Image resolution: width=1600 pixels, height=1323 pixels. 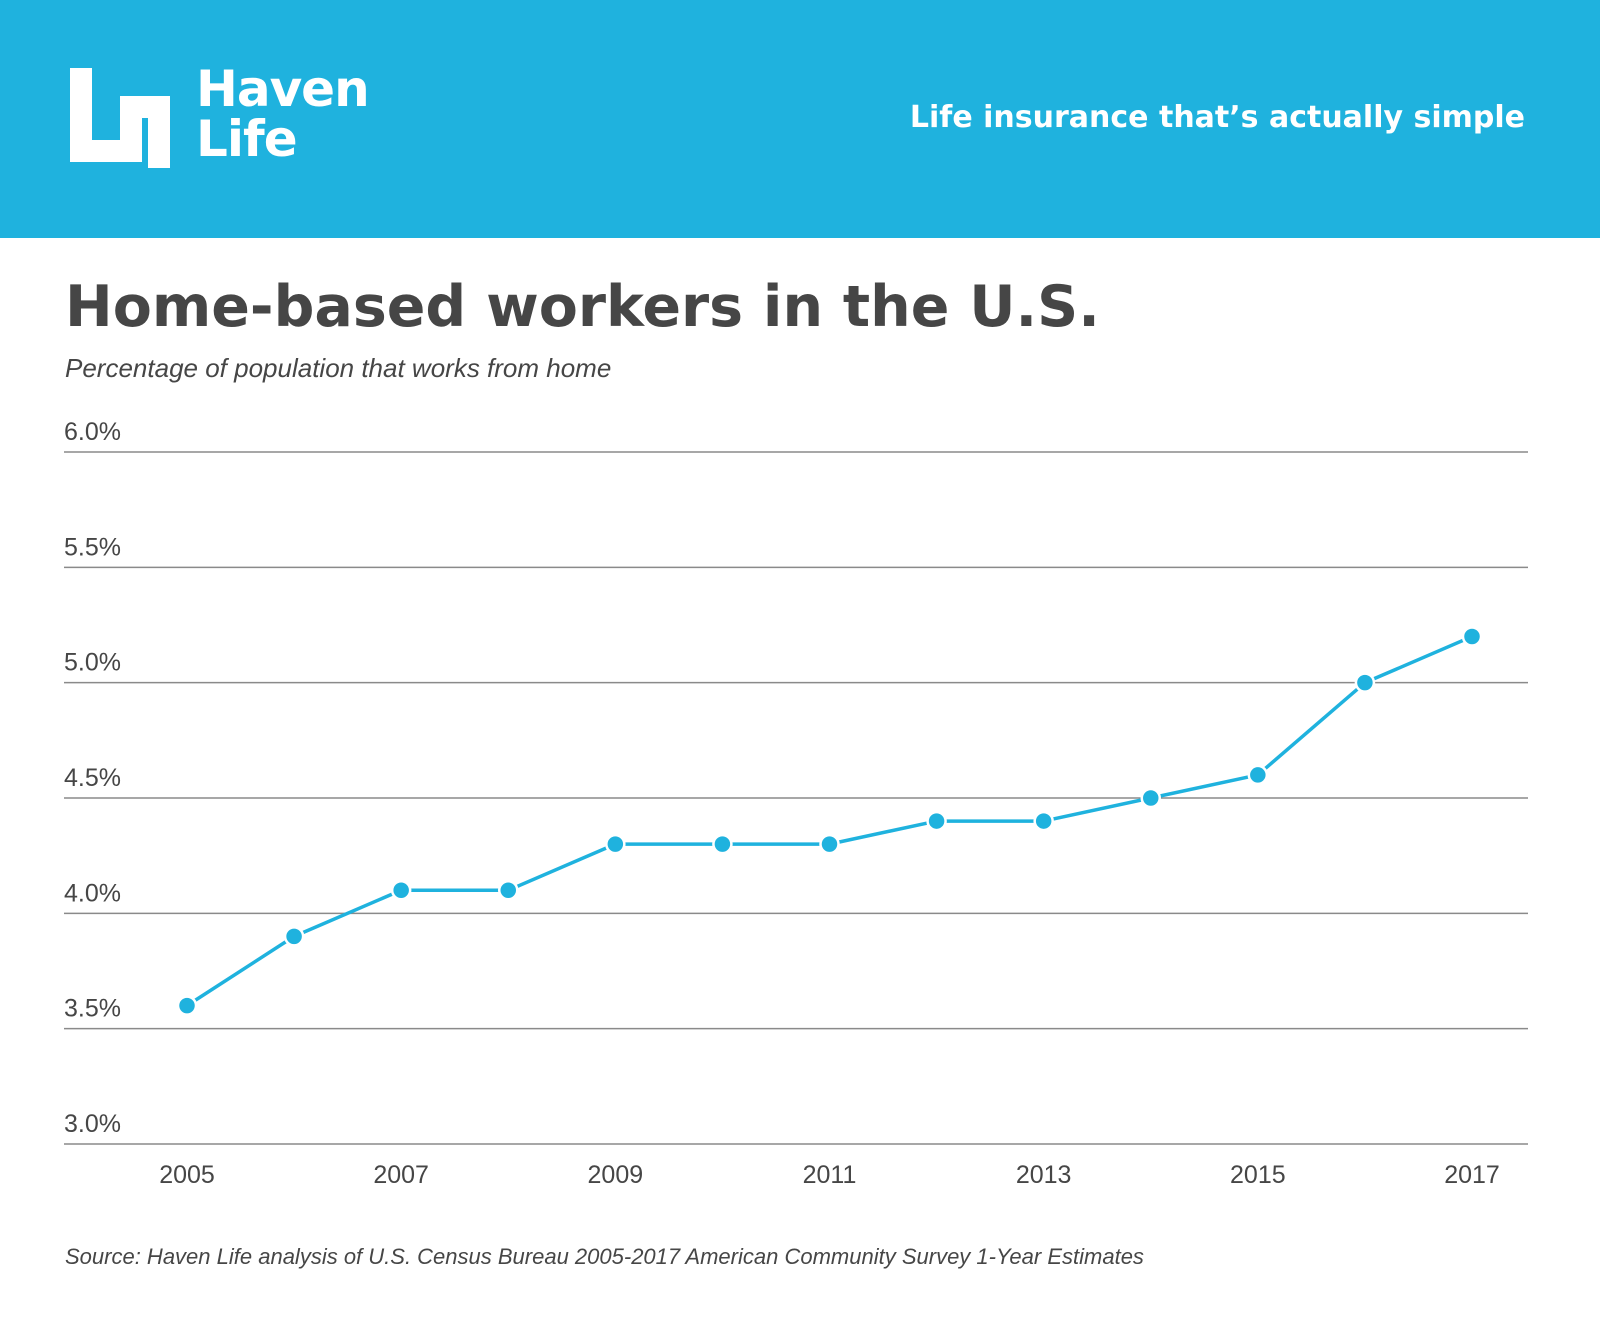 I want to click on haven-life-logo-icon, so click(x=120, y=118).